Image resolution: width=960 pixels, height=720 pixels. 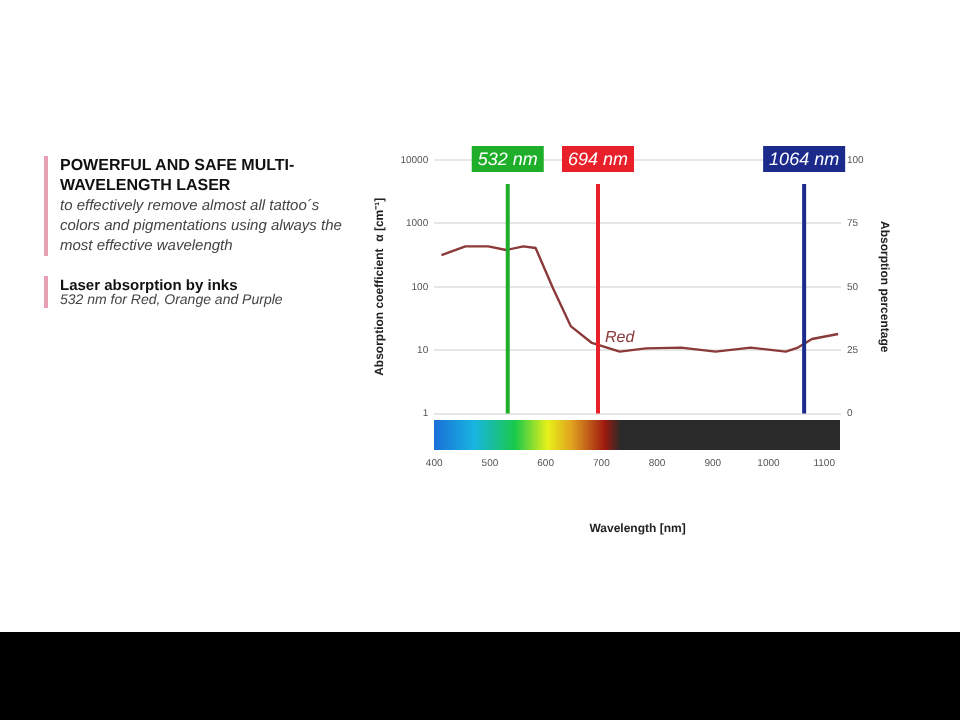 I want to click on ref-line-label: 532 nm, so click(x=508, y=159).